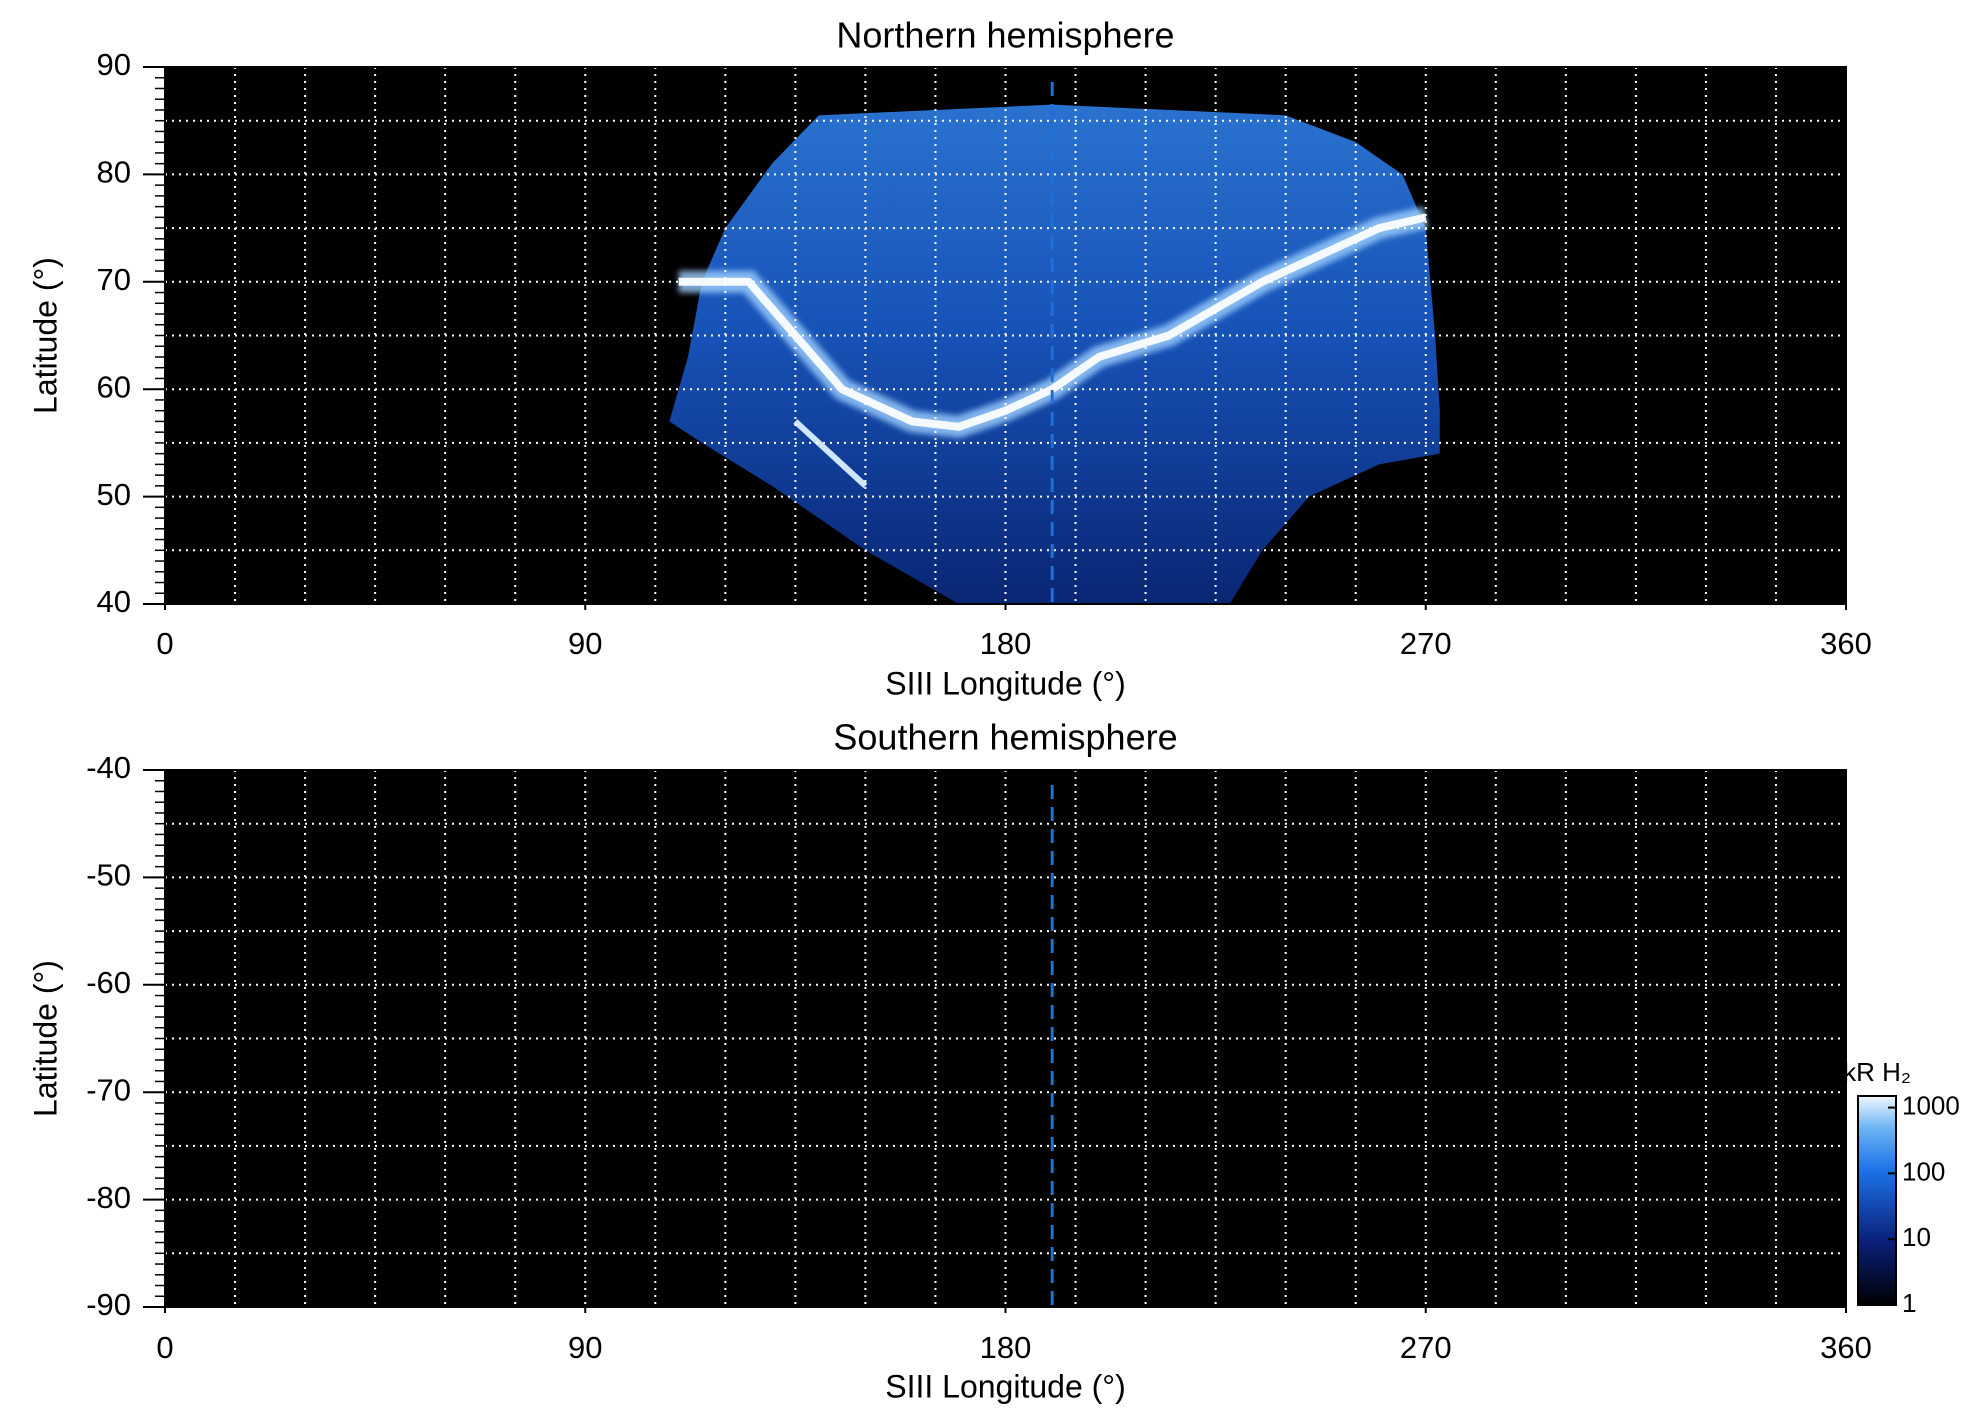  I want to click on y-tick-label: 40, so click(114, 601).